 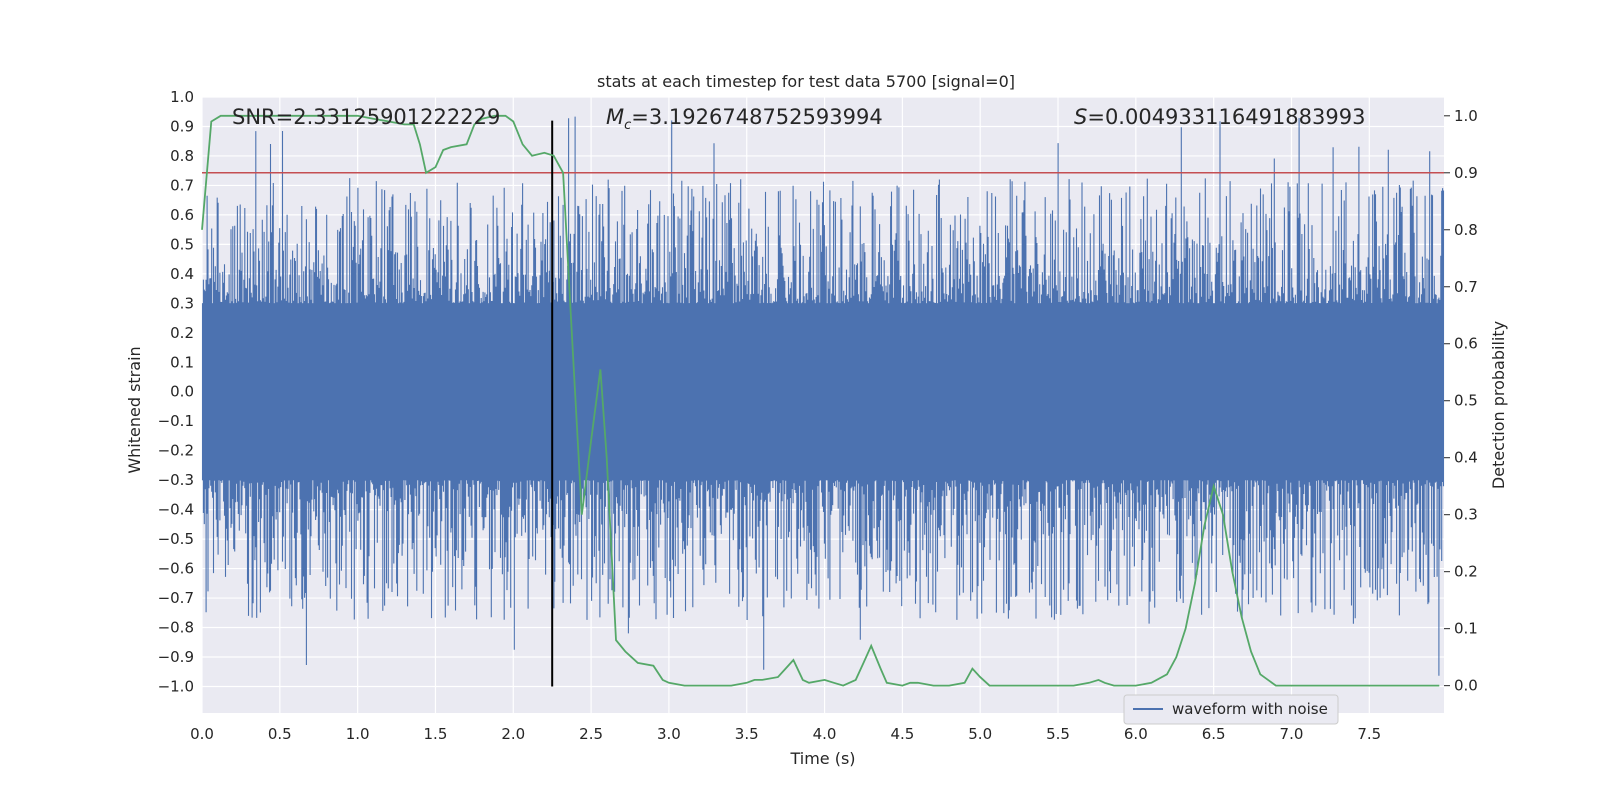 I want to click on y-left-tick-label: 0.4, so click(x=182, y=274).